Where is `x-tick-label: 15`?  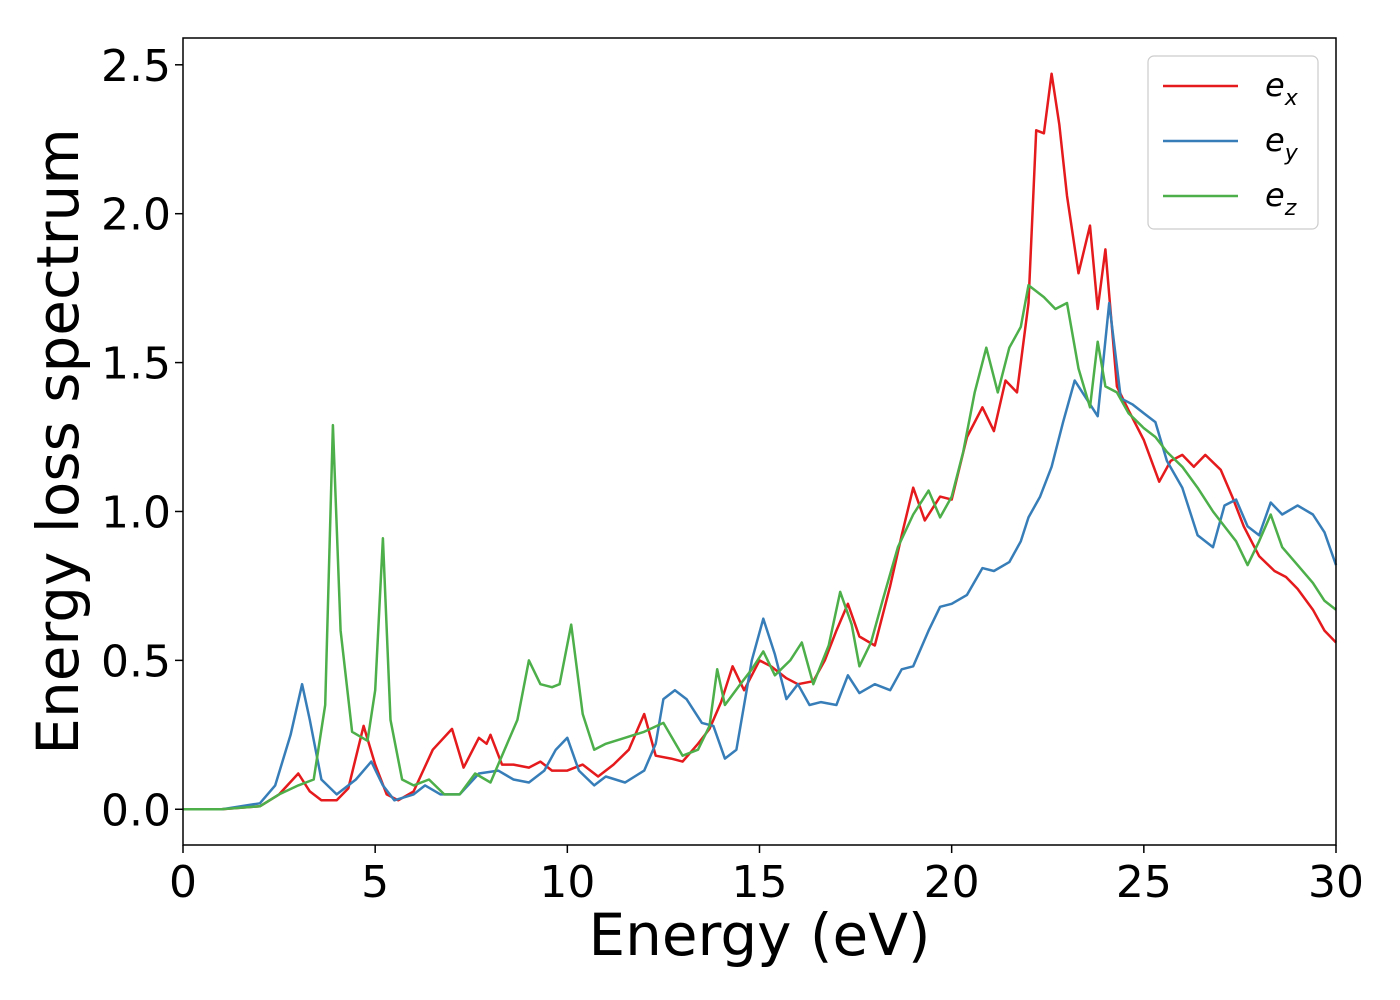 x-tick-label: 15 is located at coordinates (760, 882).